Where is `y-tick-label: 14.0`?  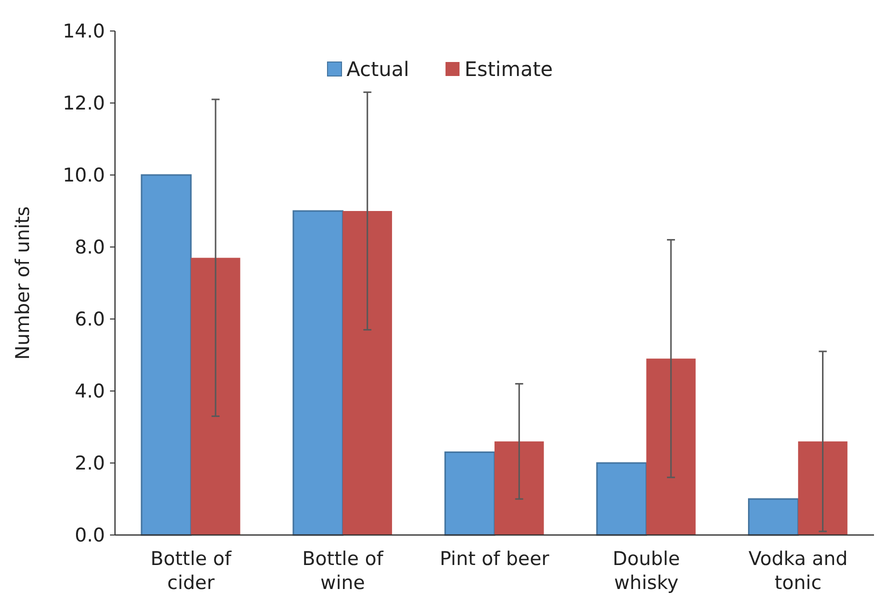 y-tick-label: 14.0 is located at coordinates (83, 31).